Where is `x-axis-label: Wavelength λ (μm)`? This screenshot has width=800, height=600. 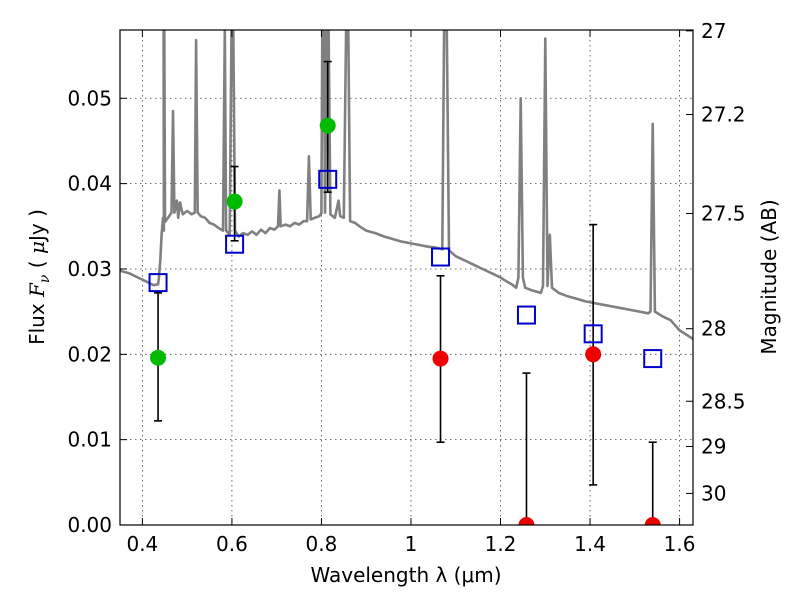
x-axis-label: Wavelength λ (μm) is located at coordinates (405, 575).